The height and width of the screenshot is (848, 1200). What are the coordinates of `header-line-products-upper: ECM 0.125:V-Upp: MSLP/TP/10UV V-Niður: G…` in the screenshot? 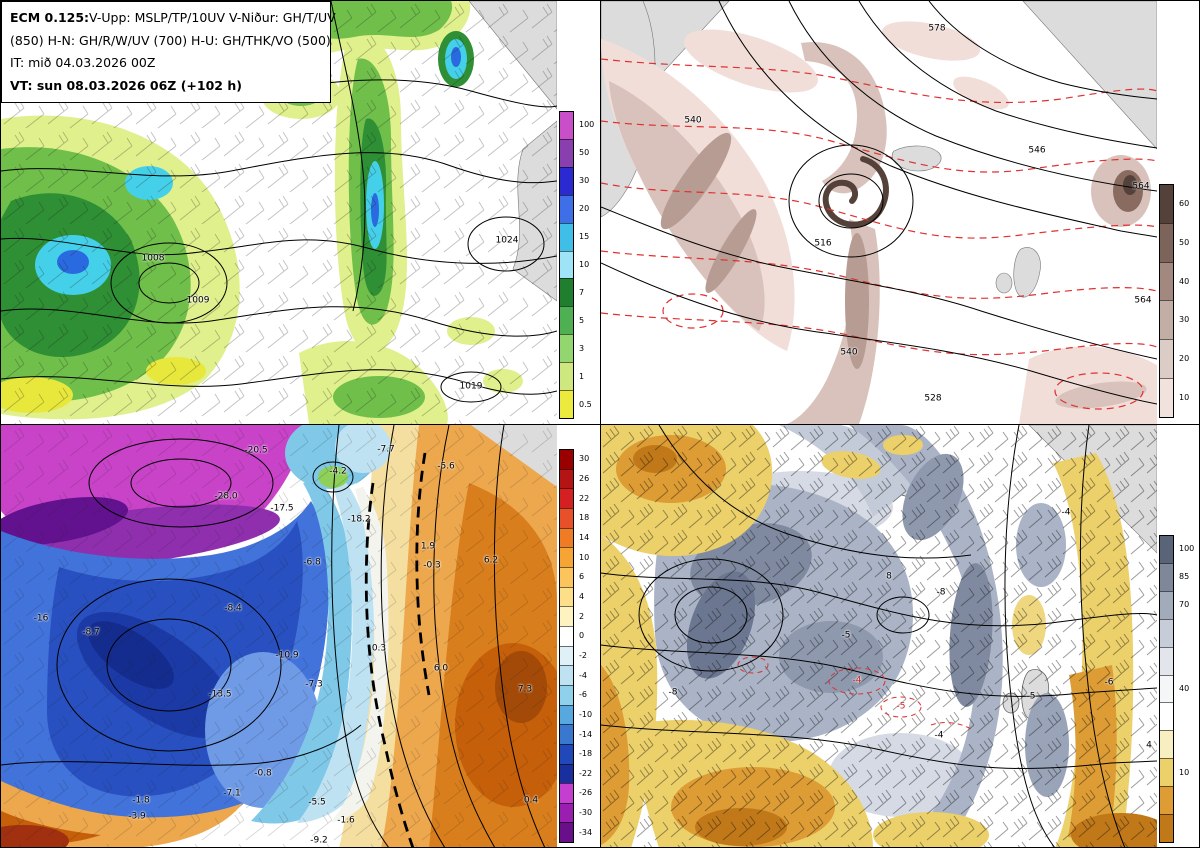 It's located at (173, 18).